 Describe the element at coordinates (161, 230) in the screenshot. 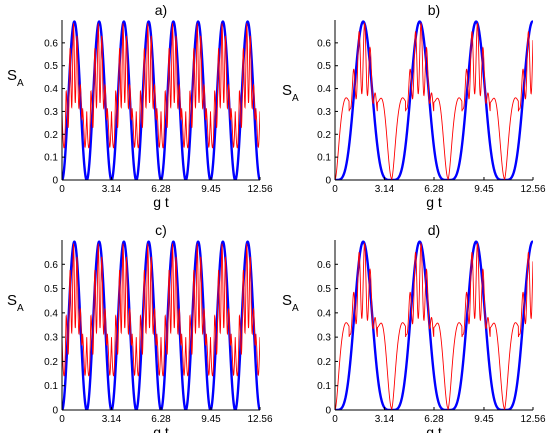

I see `panel-title: c)` at that location.